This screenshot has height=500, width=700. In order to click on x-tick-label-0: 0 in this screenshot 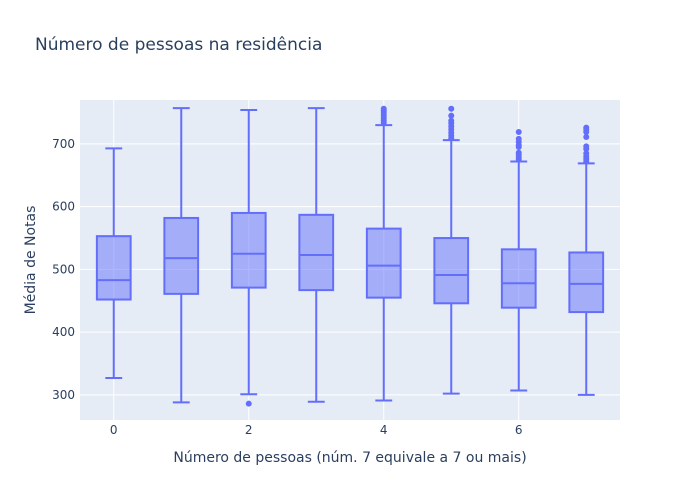, I will do `click(114, 430)`.